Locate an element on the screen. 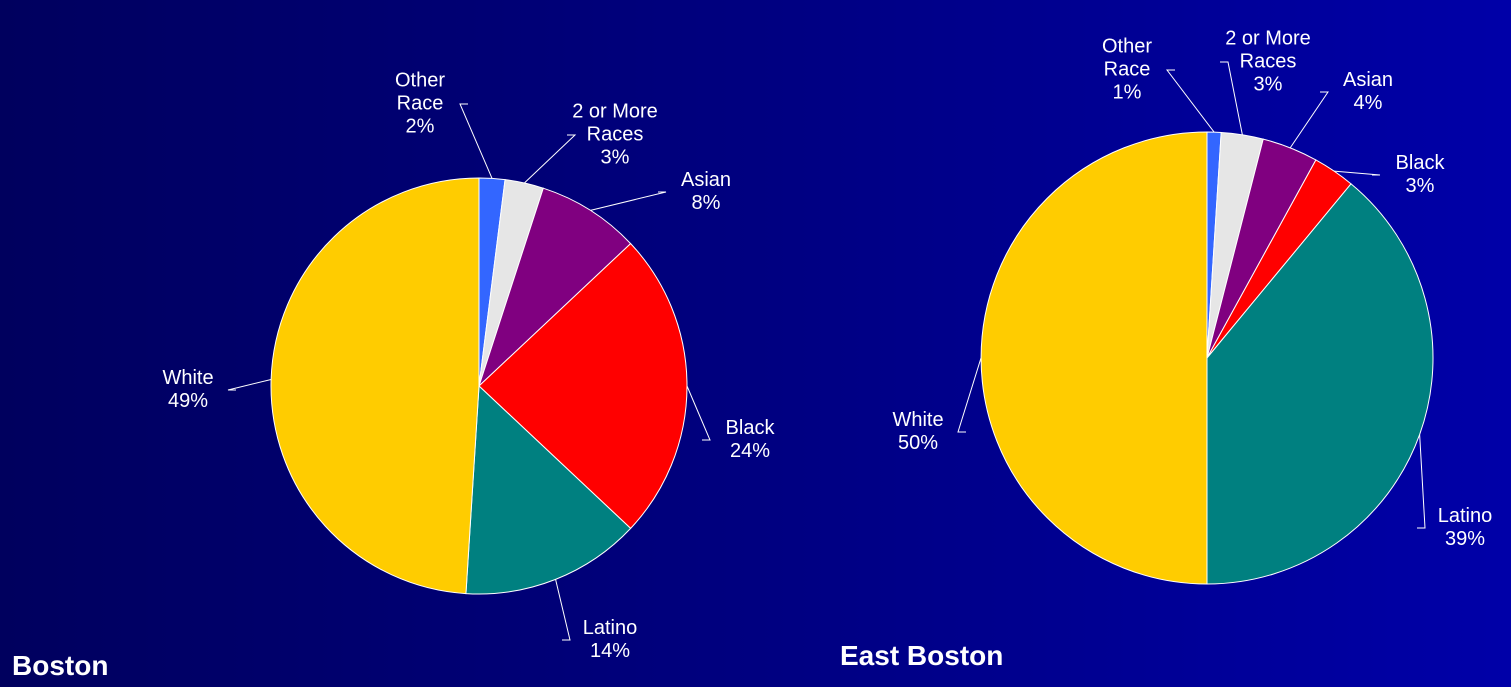 The height and width of the screenshot is (687, 1511). value-label: 1% is located at coordinates (1127, 92).